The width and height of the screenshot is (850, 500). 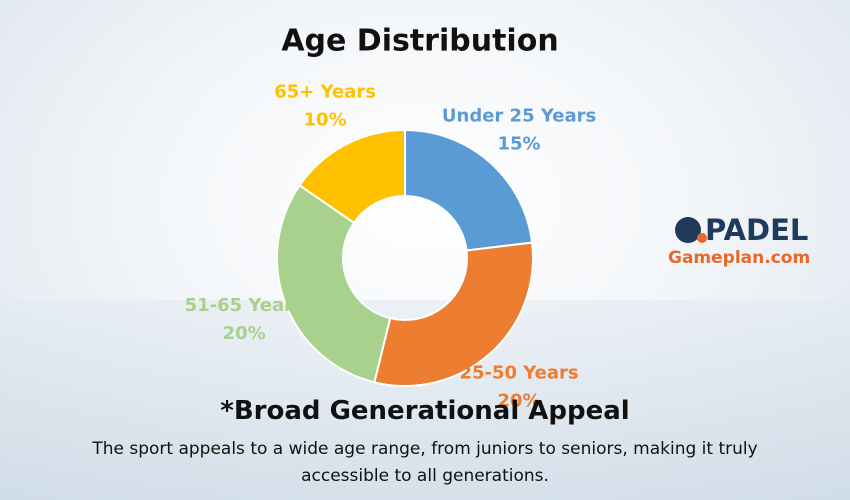 I want to click on value-label: 10%, so click(x=325, y=120).